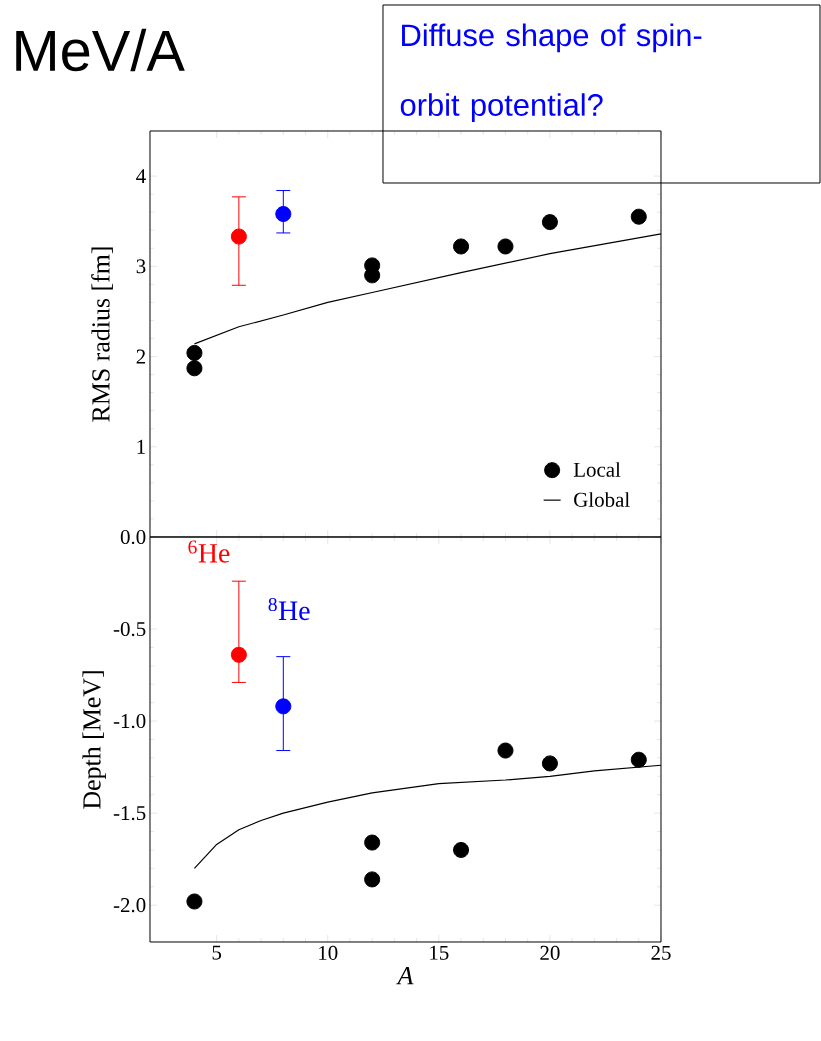  Describe the element at coordinates (141, 446) in the screenshot. I see `y-tick-label: 1` at that location.